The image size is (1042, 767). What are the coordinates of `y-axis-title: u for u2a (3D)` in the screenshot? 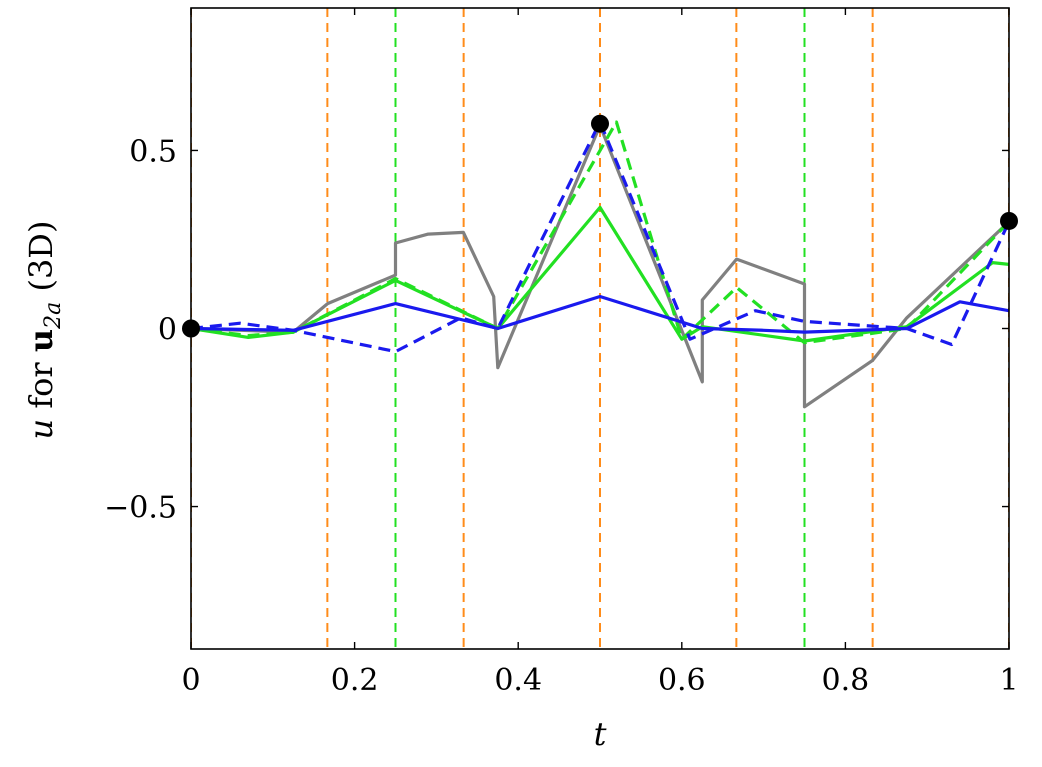 It's located at (44, 330).